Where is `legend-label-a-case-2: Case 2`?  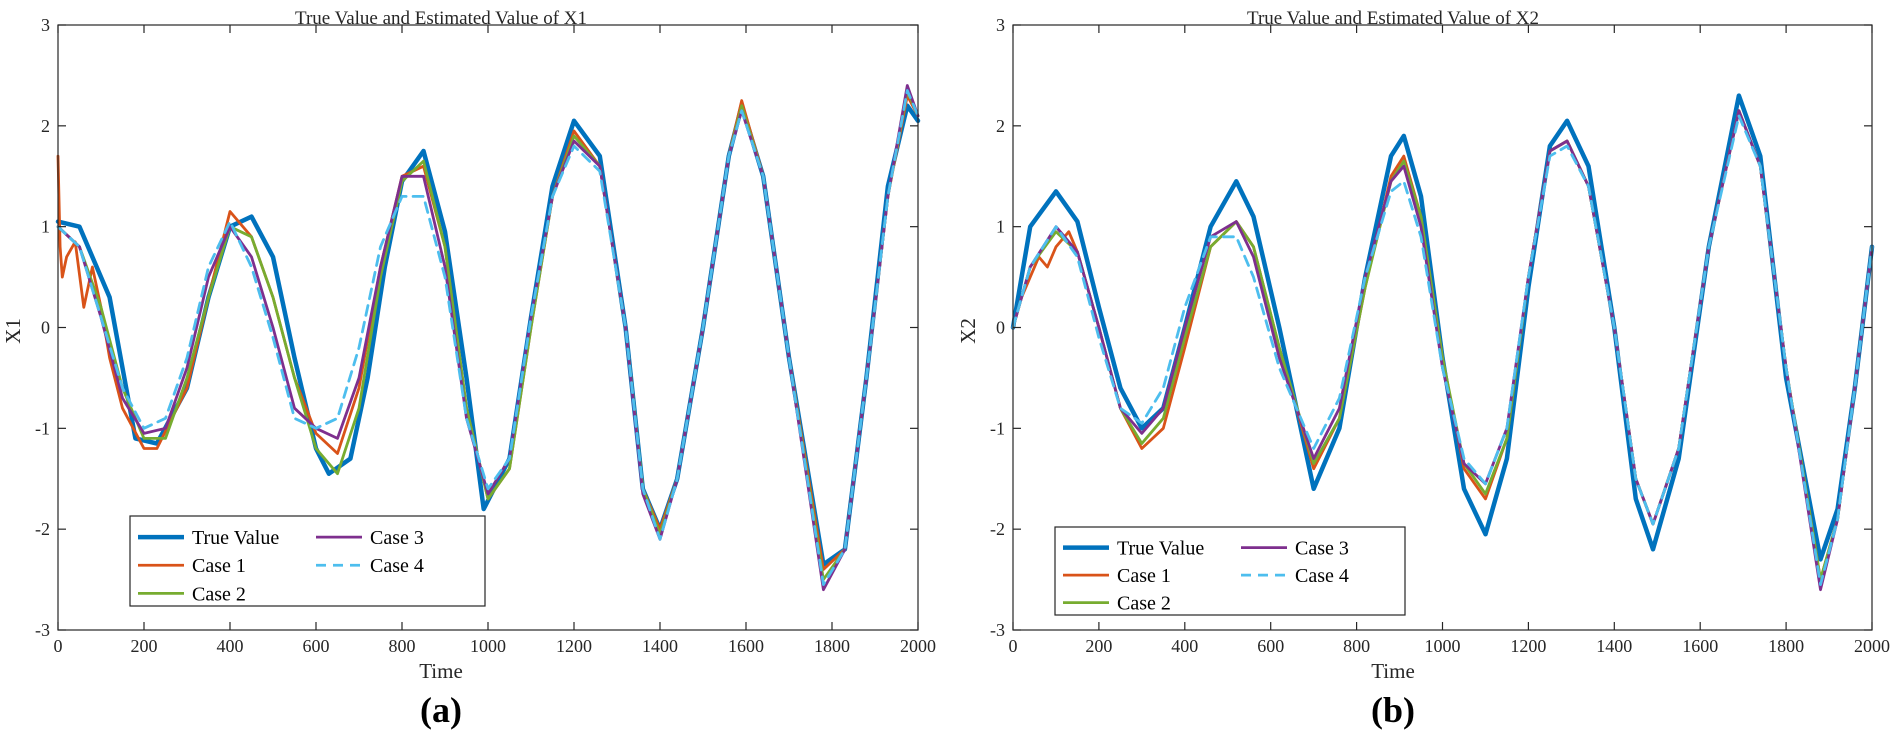
legend-label-a-case-2: Case 2 is located at coordinates (219, 594).